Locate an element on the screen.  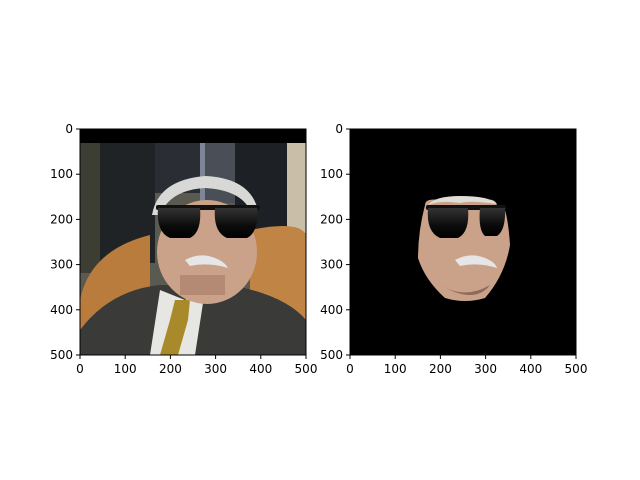
right-ytick-label: 400 is located at coordinates (331, 310).